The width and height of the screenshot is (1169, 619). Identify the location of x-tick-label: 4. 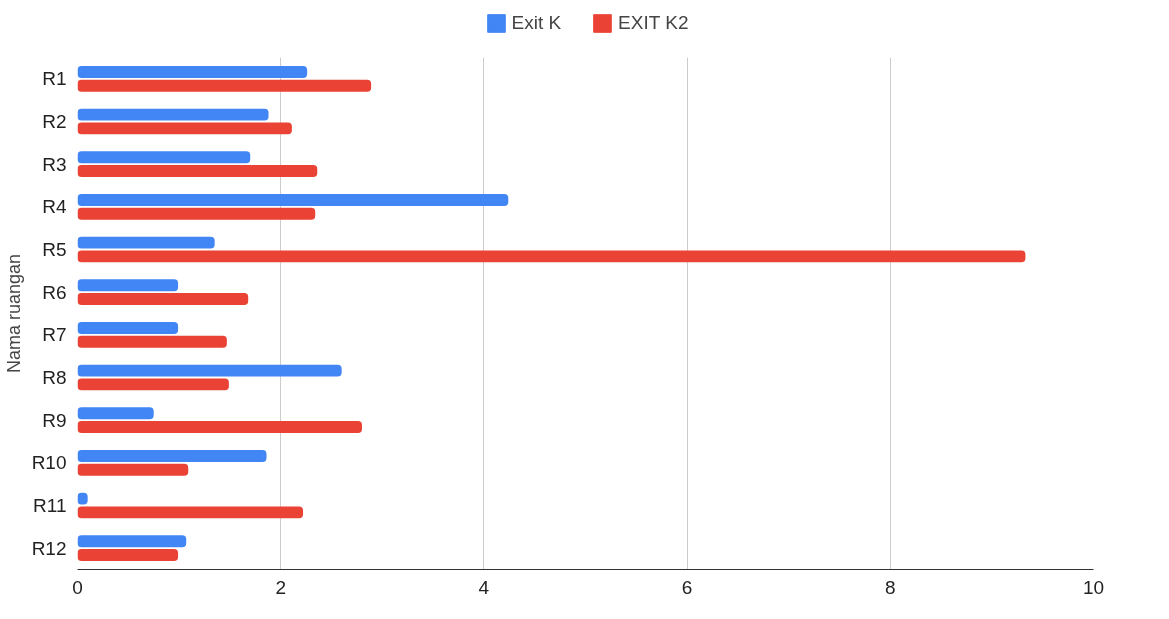
(484, 587).